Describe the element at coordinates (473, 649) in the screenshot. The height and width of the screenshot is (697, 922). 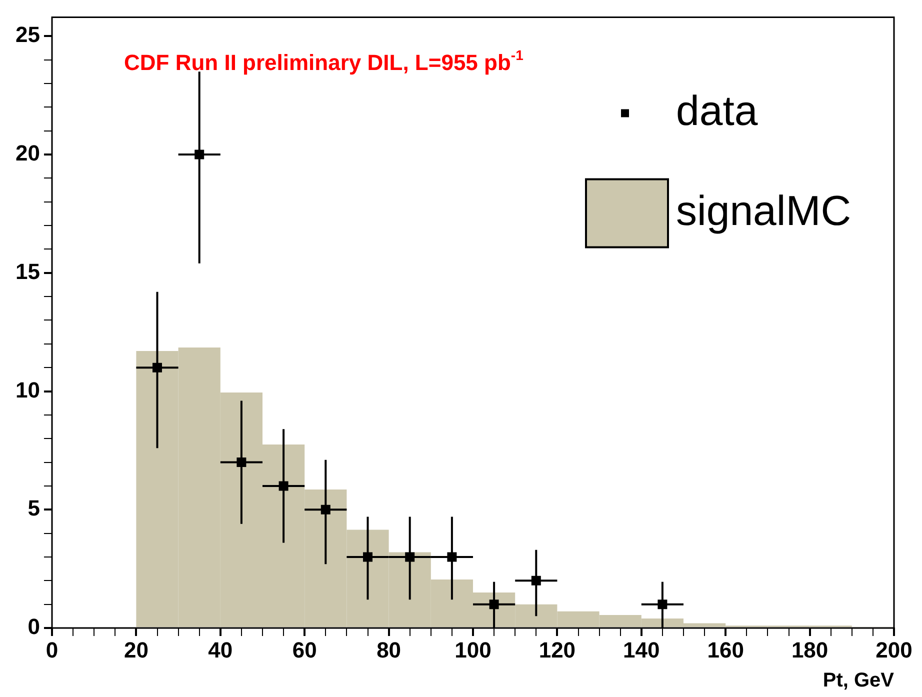
I see `x-tick-label: 100` at that location.